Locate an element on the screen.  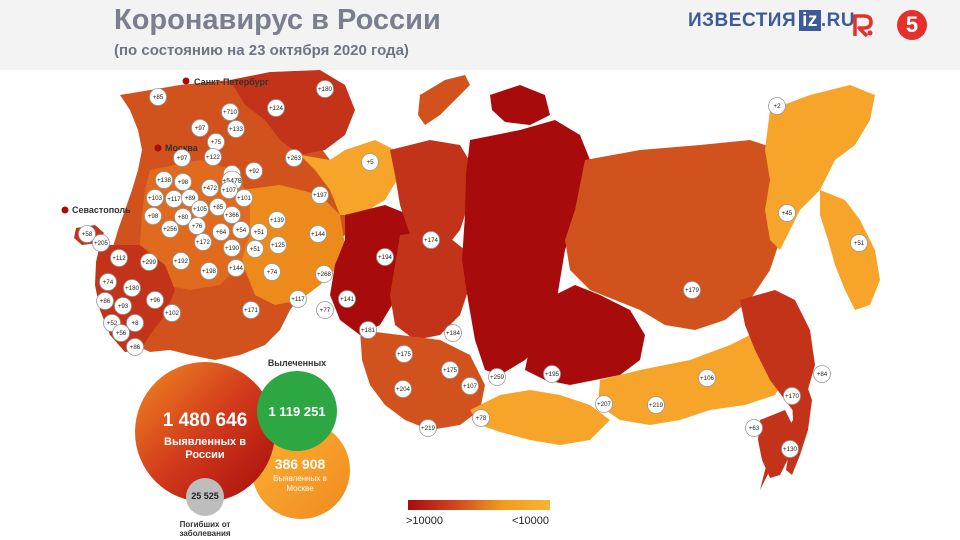
region-badge: +124 is located at coordinates (276, 108).